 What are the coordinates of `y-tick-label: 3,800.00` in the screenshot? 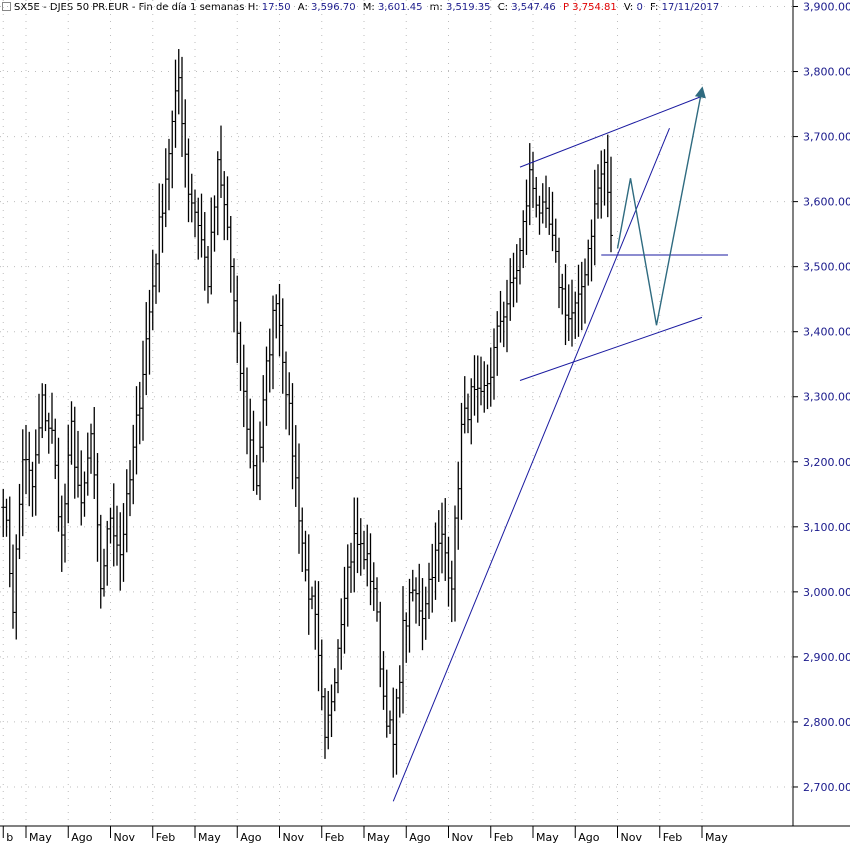 It's located at (826, 72).